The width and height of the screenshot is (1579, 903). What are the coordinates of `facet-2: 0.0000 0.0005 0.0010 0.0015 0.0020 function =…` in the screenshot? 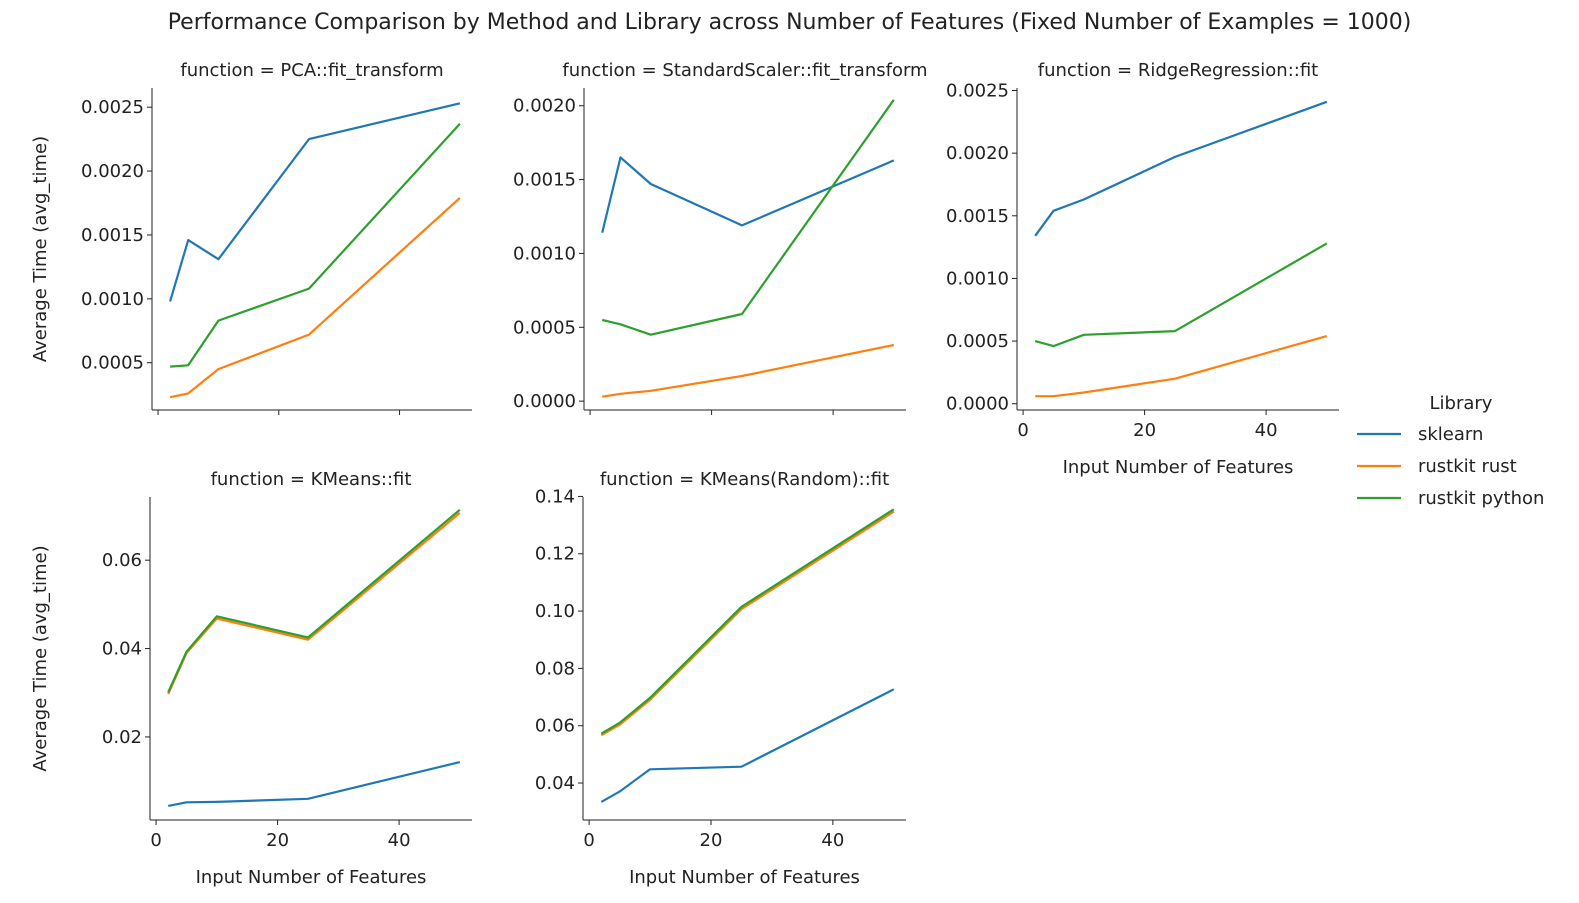 It's located at (720, 237).